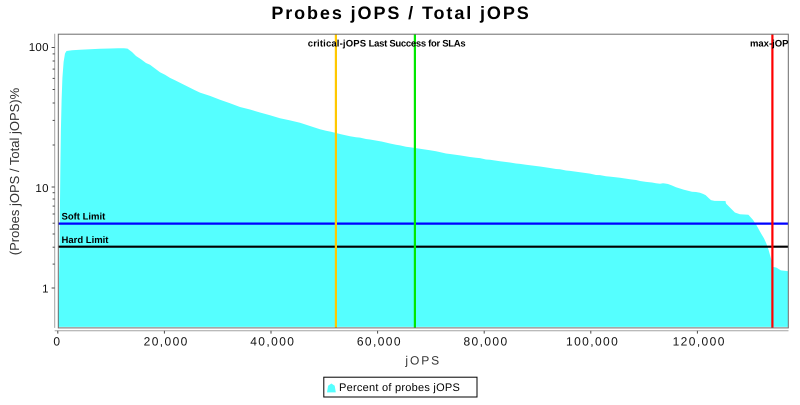  What do you see at coordinates (592, 341) in the screenshot?
I see `svg-text: 100,000` at bounding box center [592, 341].